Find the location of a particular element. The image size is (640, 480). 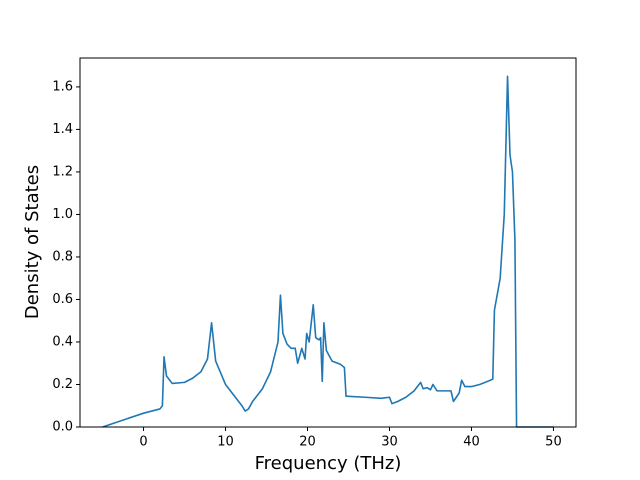

y-tick-label: 0.2 is located at coordinates (62, 384).